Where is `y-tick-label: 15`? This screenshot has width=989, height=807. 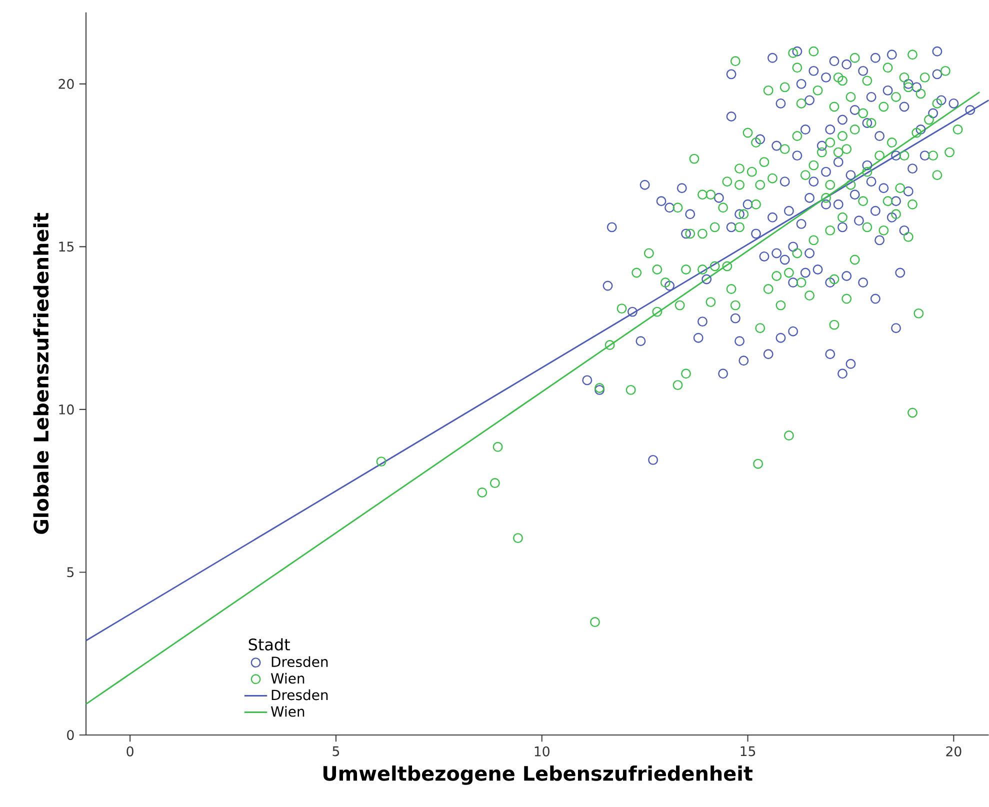
y-tick-label: 15 is located at coordinates (66, 247).